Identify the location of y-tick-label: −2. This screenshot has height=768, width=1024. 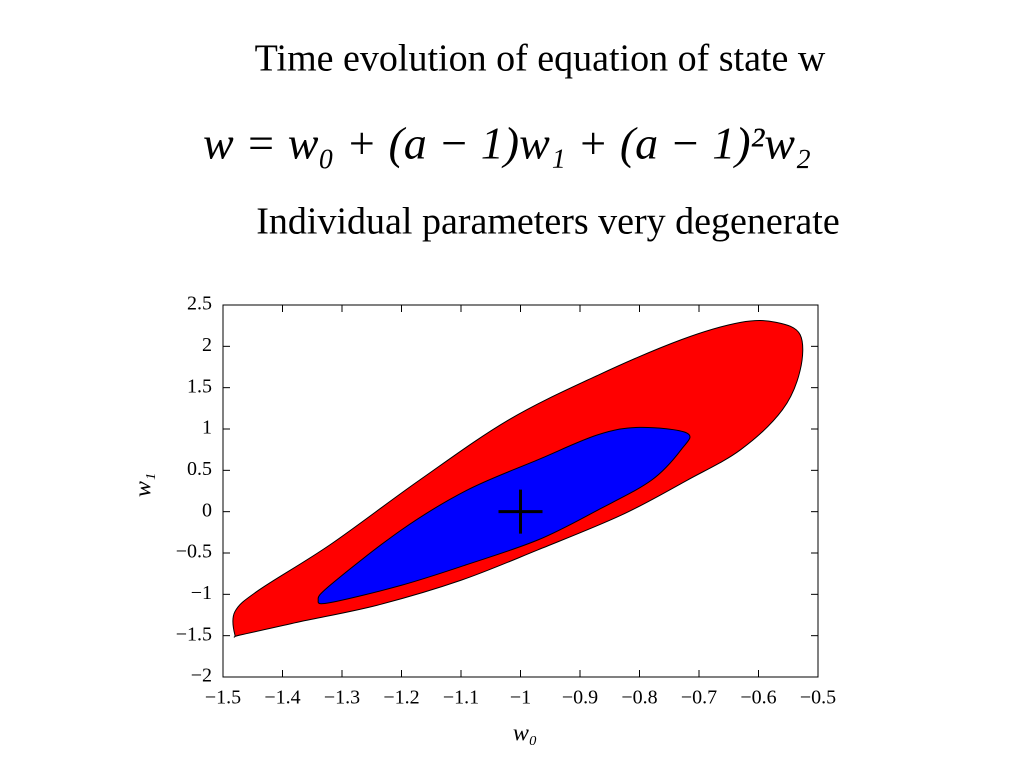
(201, 676).